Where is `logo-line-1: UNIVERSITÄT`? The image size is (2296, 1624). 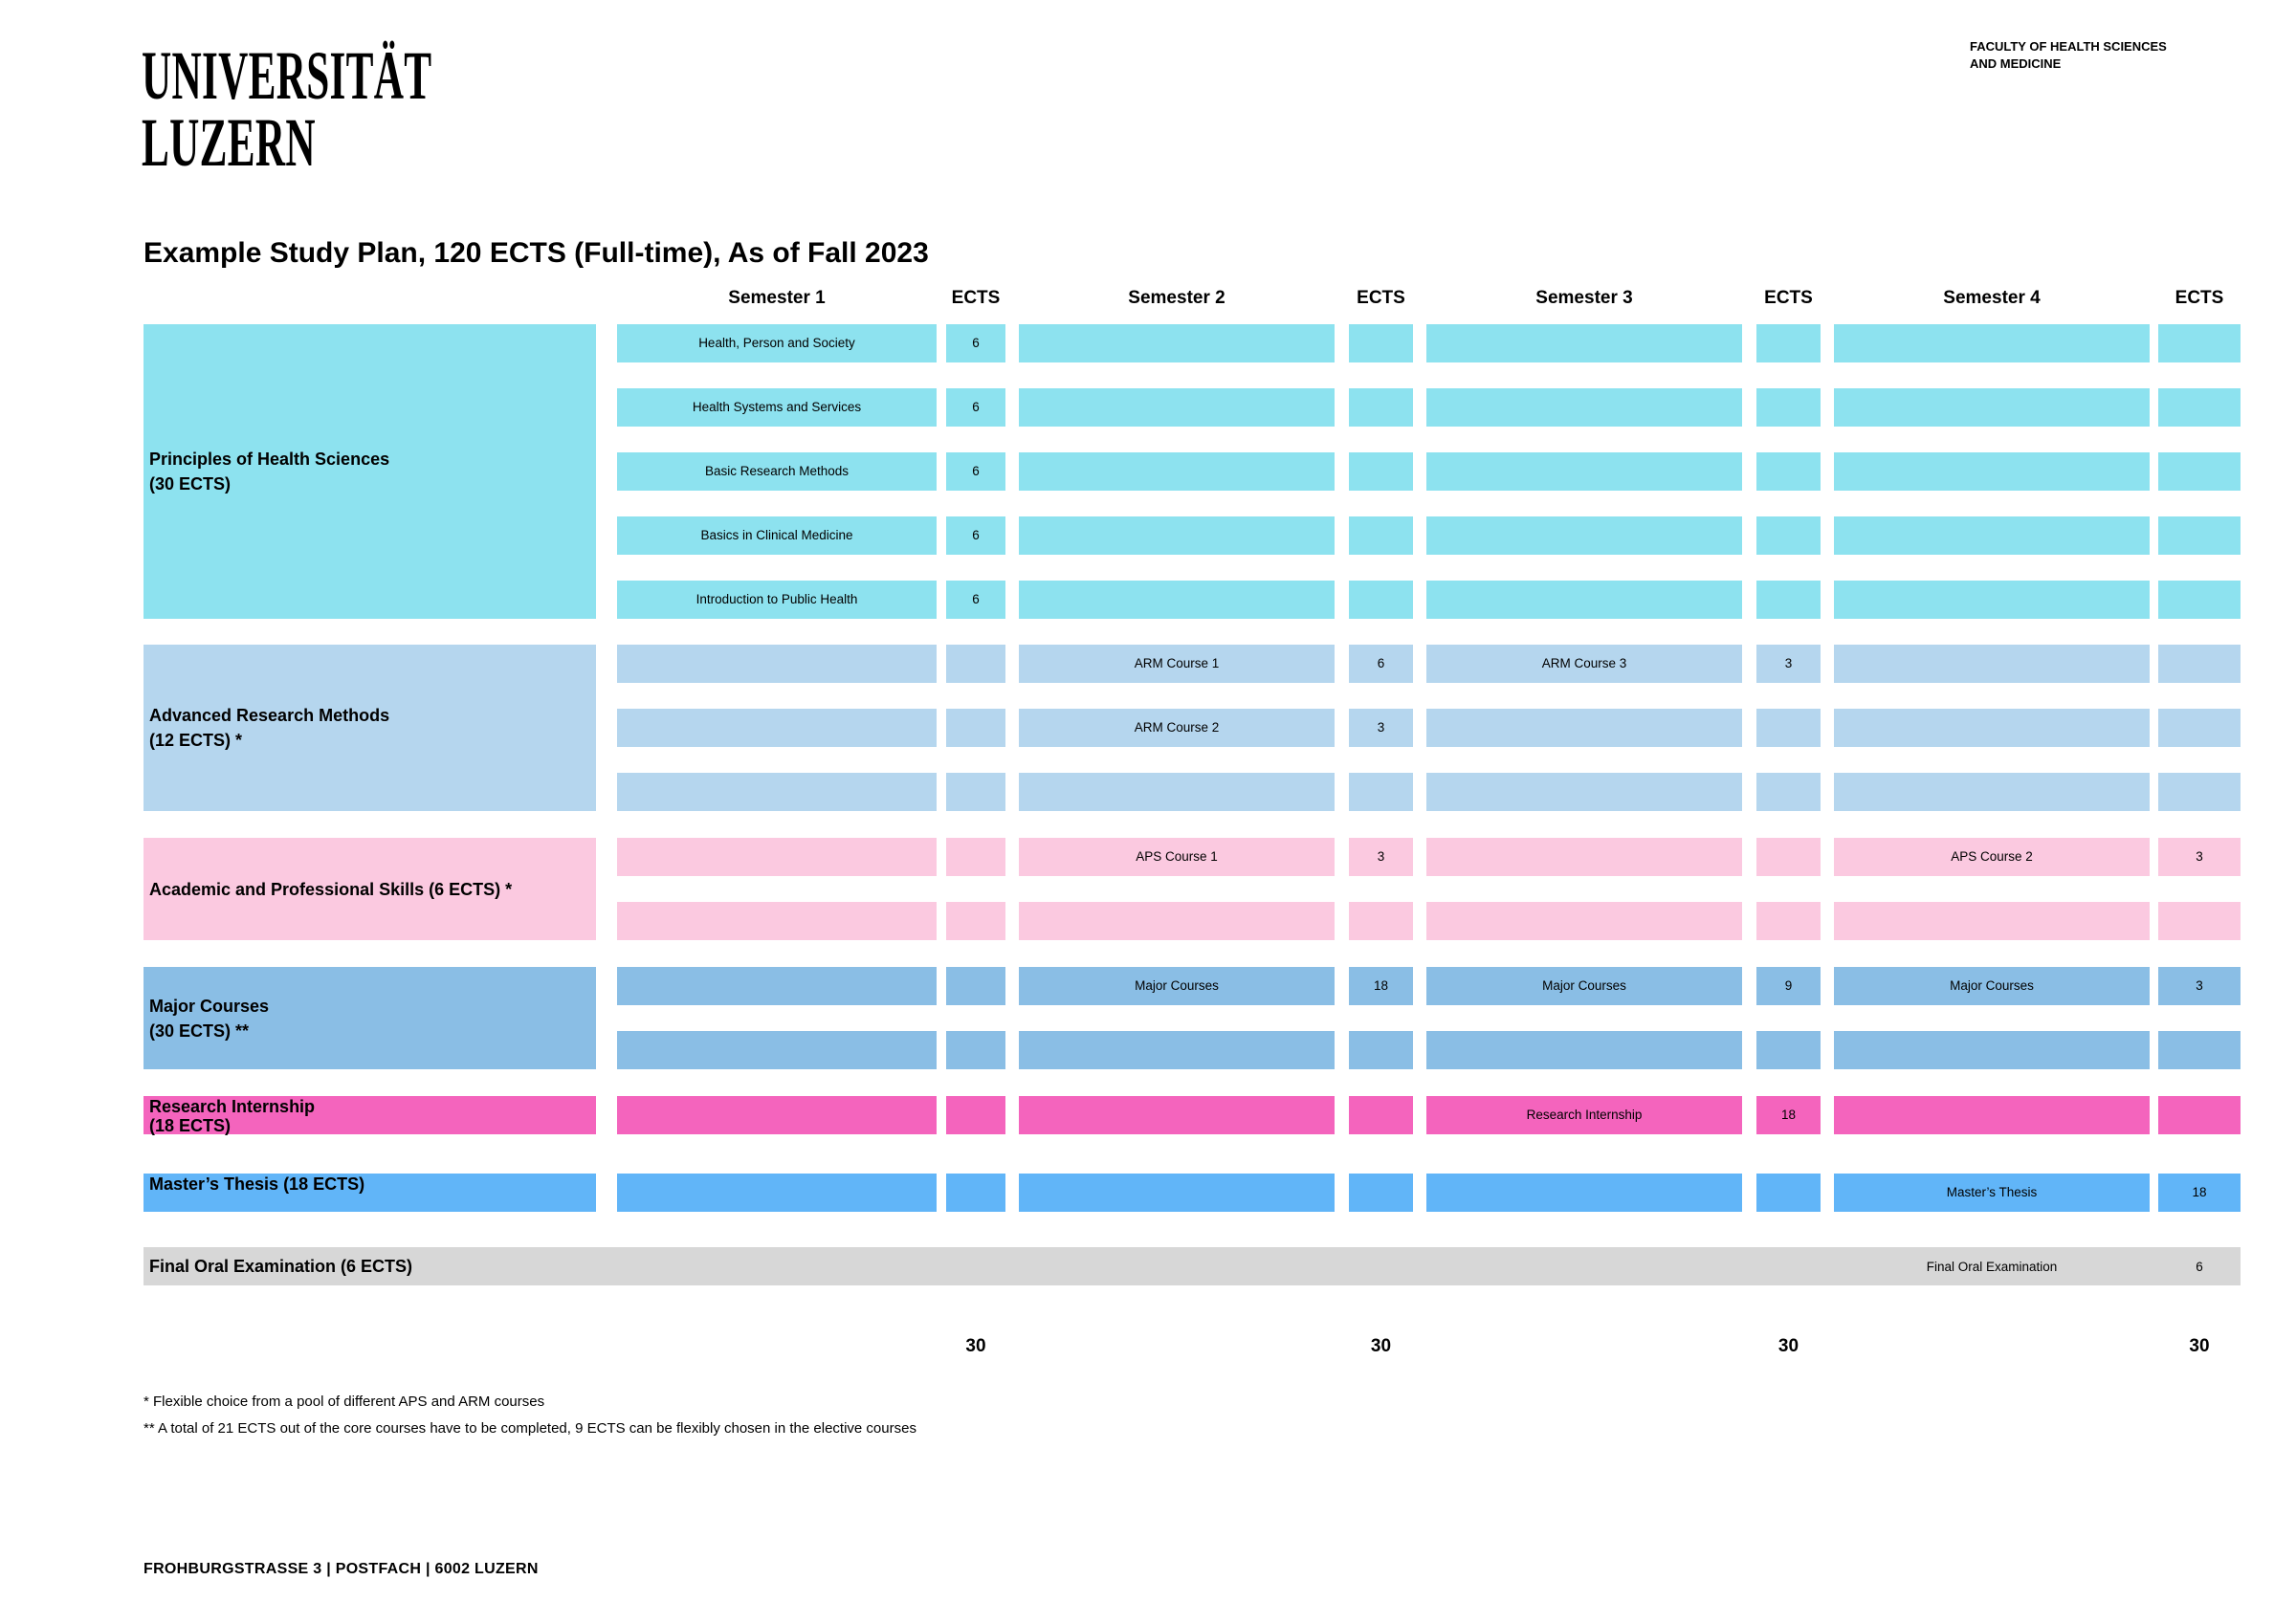 logo-line-1: UNIVERSITÄT is located at coordinates (287, 76).